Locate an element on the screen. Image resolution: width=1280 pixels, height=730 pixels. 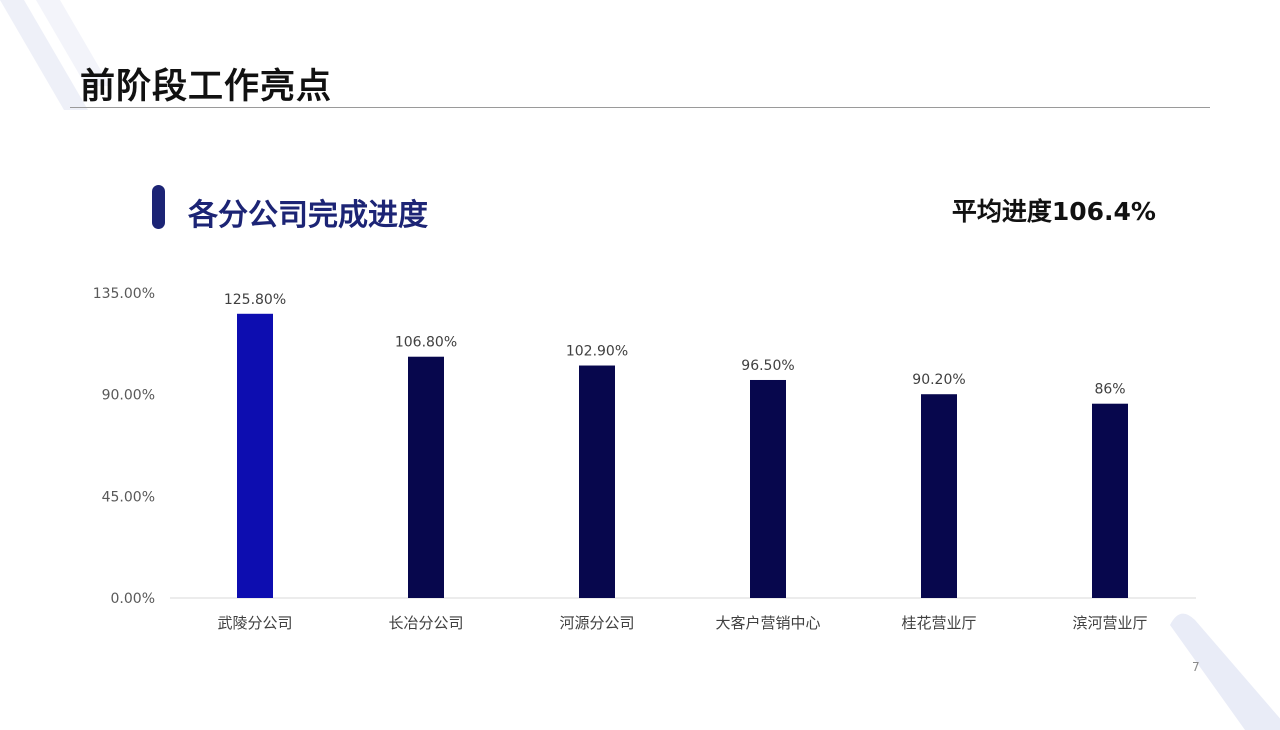
data-label: 125.80% is located at coordinates (255, 300).